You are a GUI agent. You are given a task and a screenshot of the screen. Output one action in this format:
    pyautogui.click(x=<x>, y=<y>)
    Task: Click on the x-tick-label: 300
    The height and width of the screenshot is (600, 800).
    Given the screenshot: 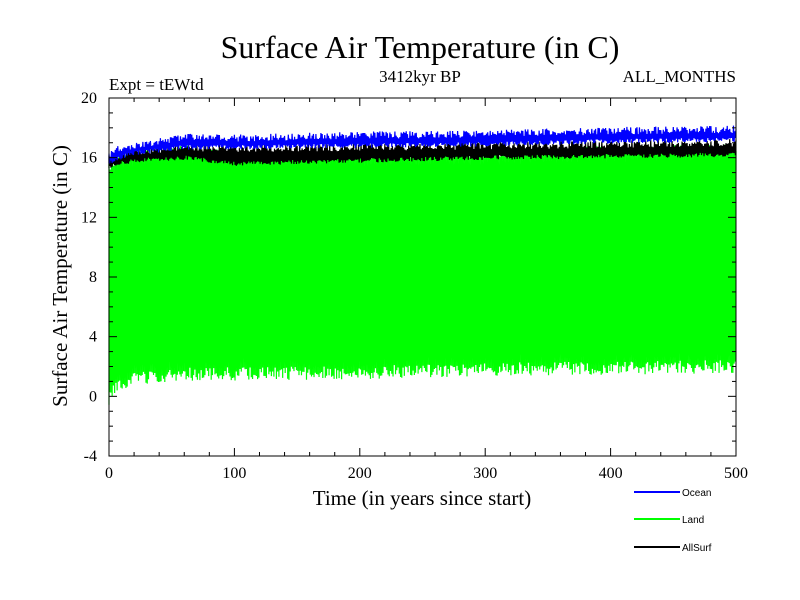 What is the action you would take?
    pyautogui.click(x=485, y=473)
    